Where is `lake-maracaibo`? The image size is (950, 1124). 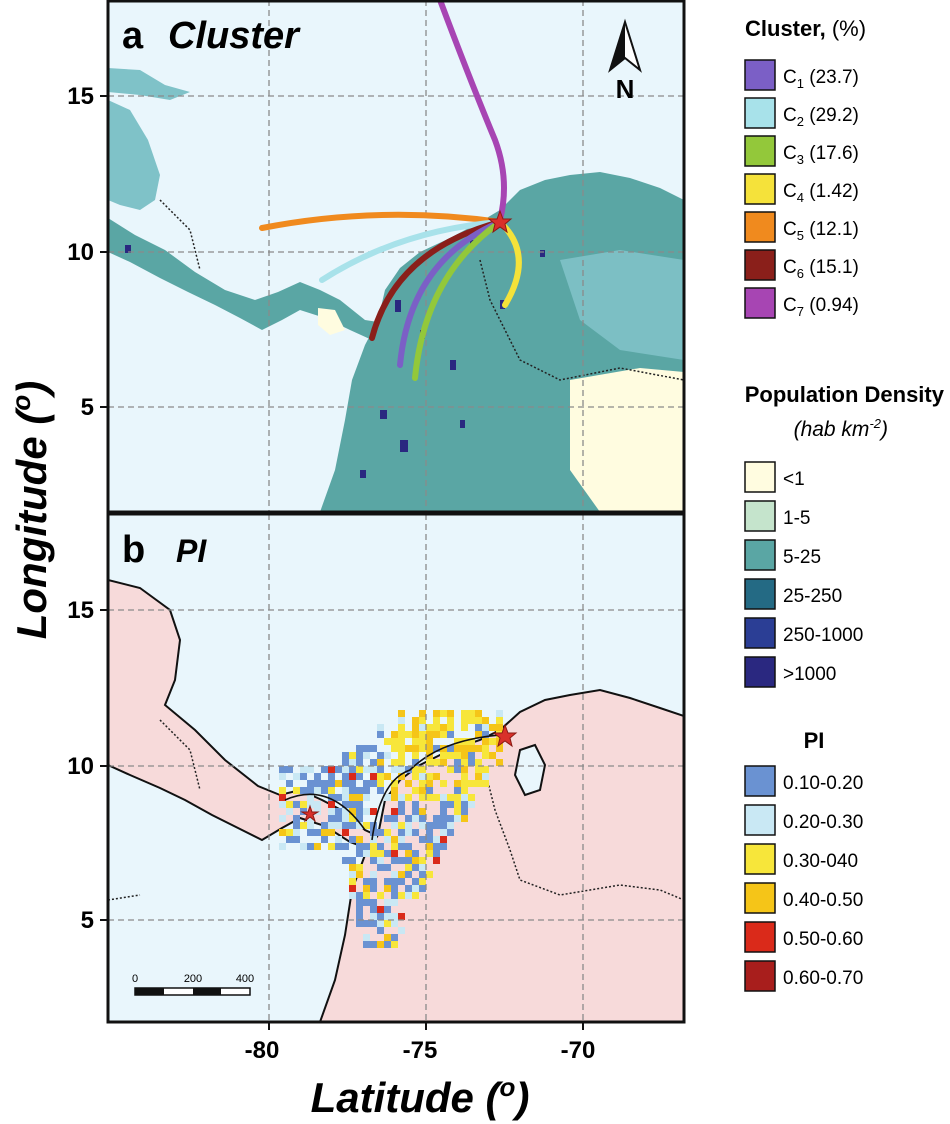
lake-maracaibo is located at coordinates (530, 770).